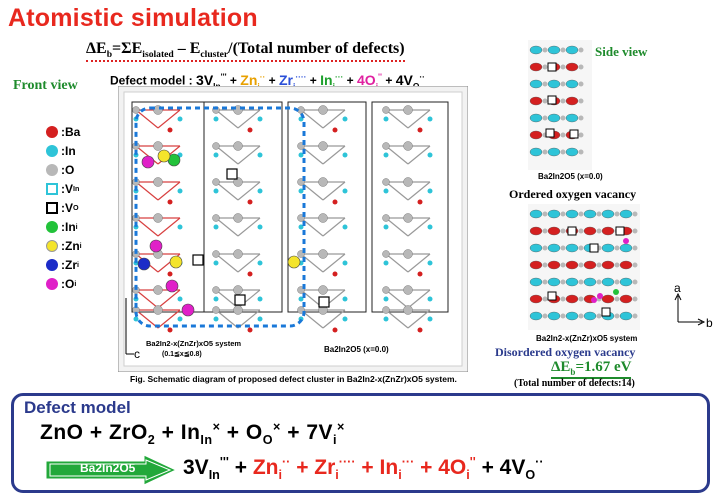 The width and height of the screenshot is (725, 499). What do you see at coordinates (587, 338) in the screenshot?
I see `side-bottom-label: Ba2In2-x(ZnZr)xO5 system` at bounding box center [587, 338].